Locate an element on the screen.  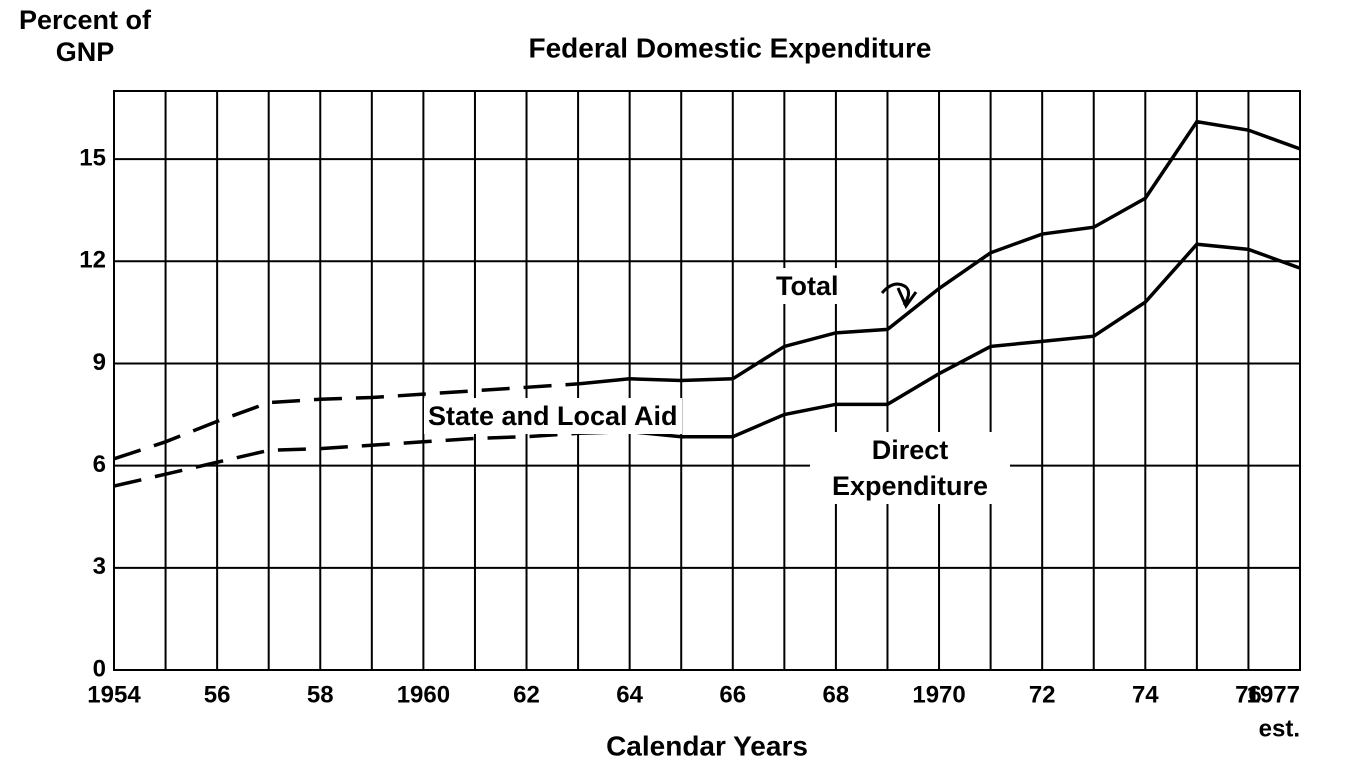
x-tick-label: 56 is located at coordinates (217, 694).